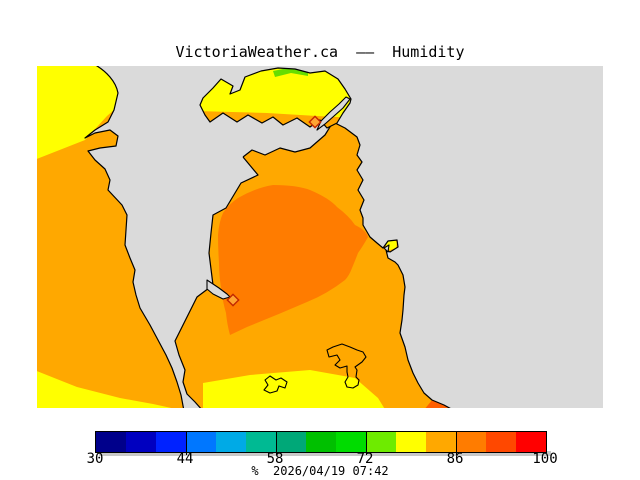 The image size is (640, 480). What do you see at coordinates (386, 248) in the screenshot?
I see `cape-notch-water` at bounding box center [386, 248].